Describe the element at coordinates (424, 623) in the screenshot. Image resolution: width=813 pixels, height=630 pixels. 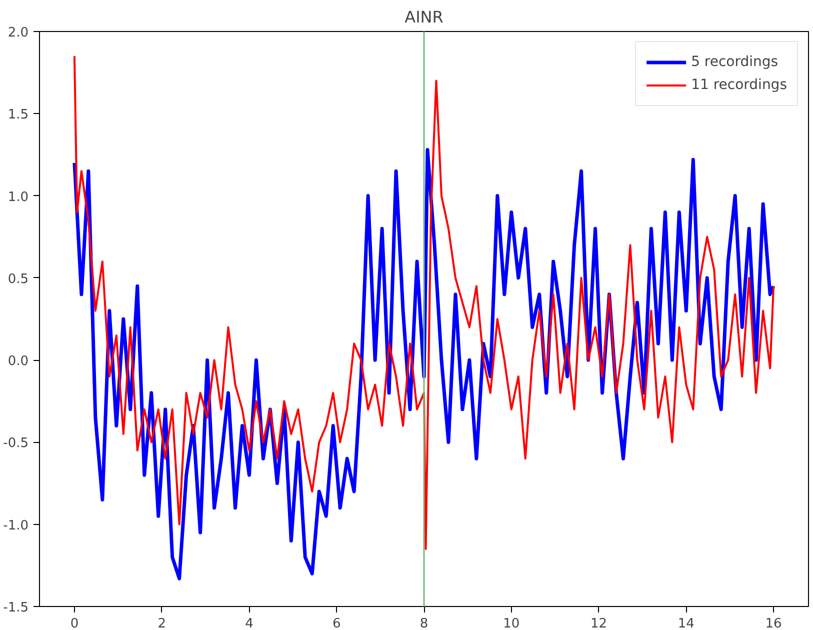
I see `x-tick-label: 8` at that location.